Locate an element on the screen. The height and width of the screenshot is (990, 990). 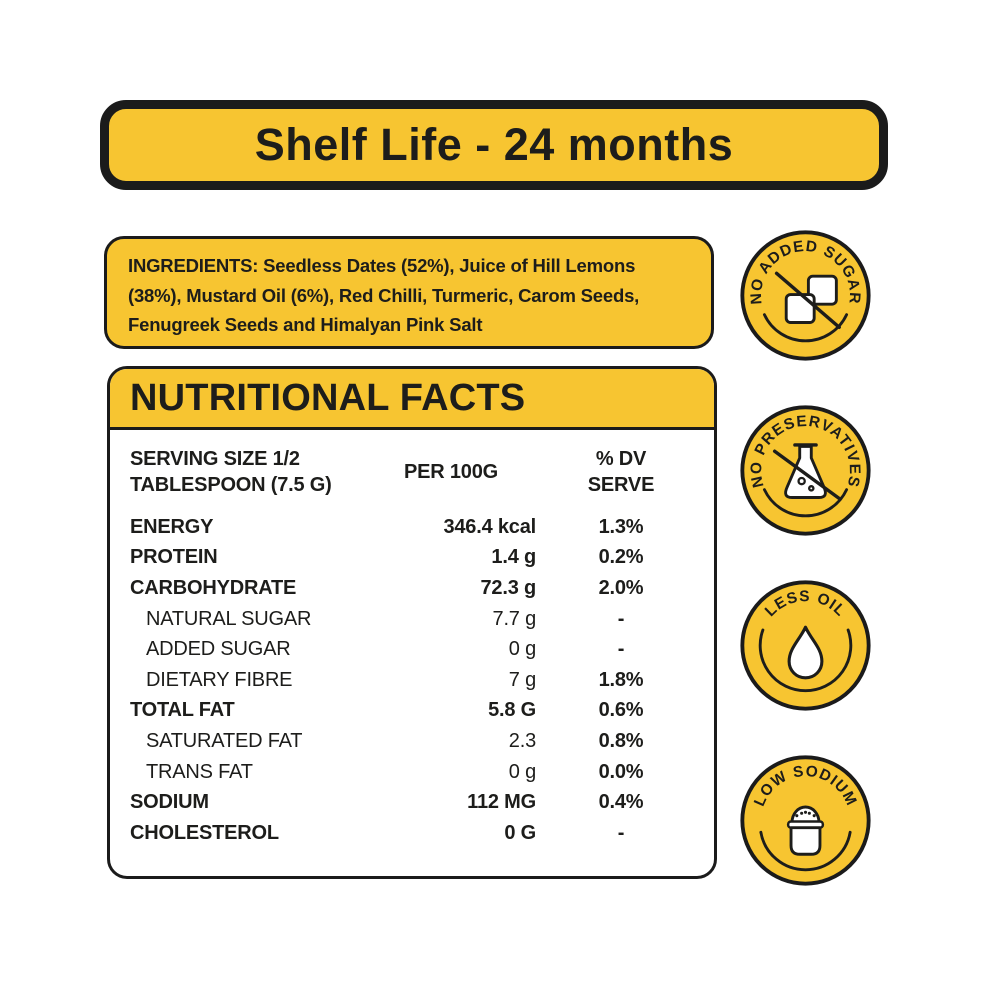
row-value: 72.3 g is located at coordinates (508, 587).